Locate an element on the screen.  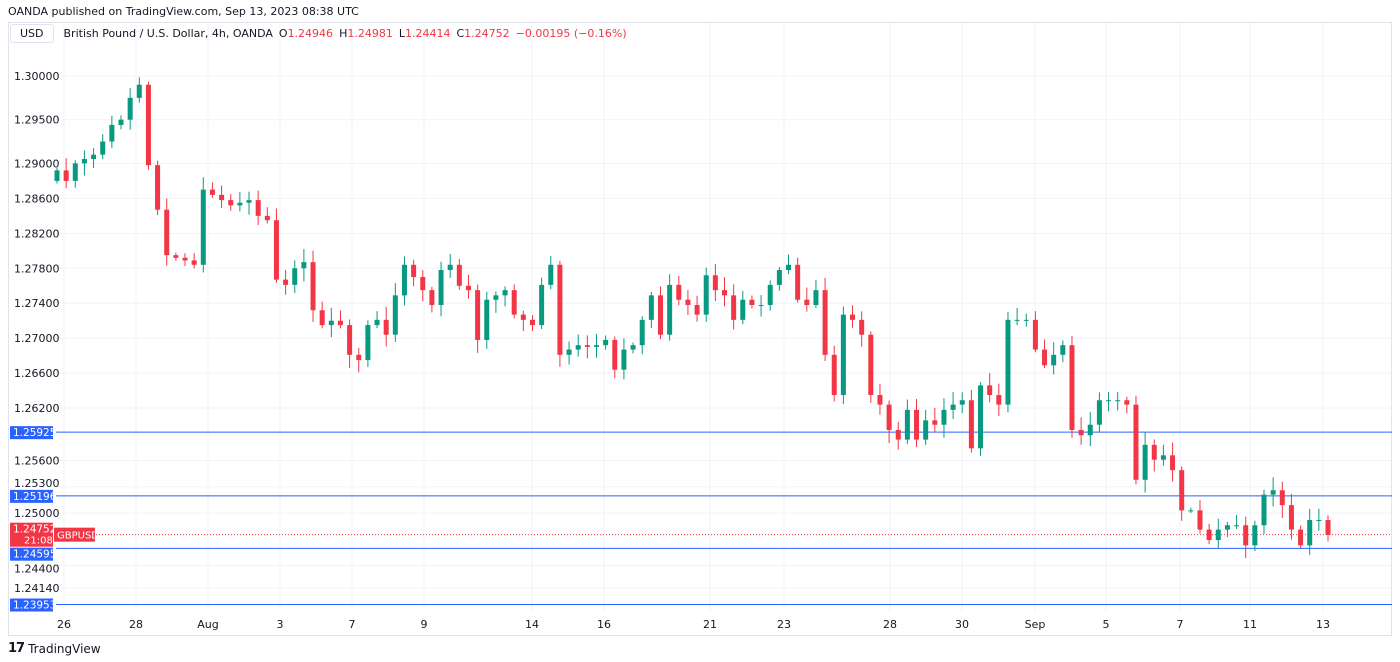
x-tick-label: Sep is located at coordinates (1035, 624).